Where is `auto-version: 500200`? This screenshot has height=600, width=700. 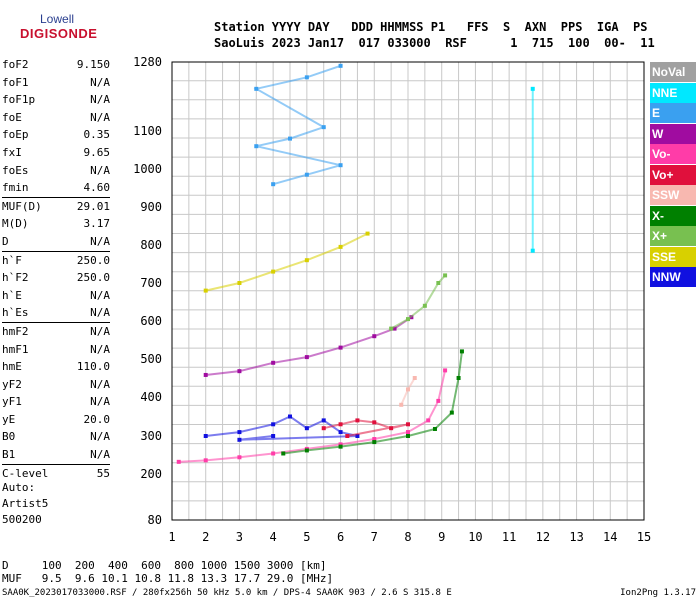
auto-version: 500200 is located at coordinates (22, 519).